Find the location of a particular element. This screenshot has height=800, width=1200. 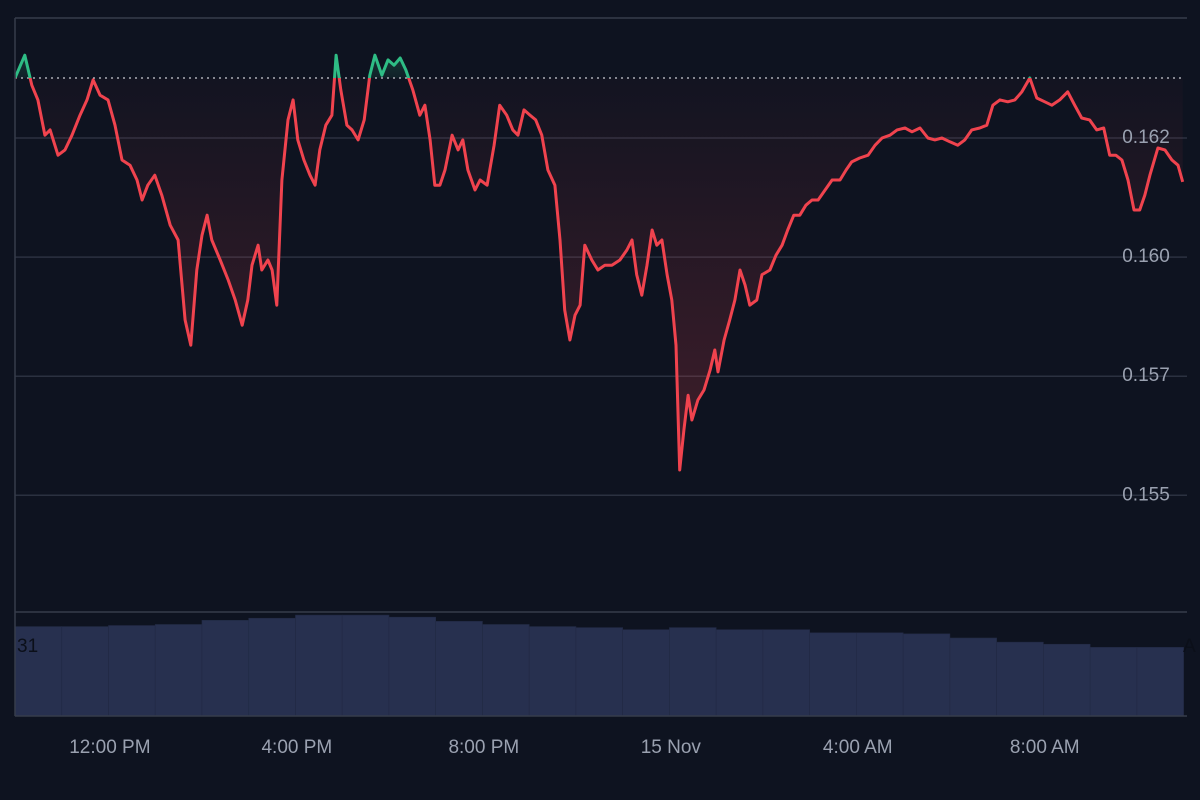

x-tick-label: 15 Nov is located at coordinates (671, 747).